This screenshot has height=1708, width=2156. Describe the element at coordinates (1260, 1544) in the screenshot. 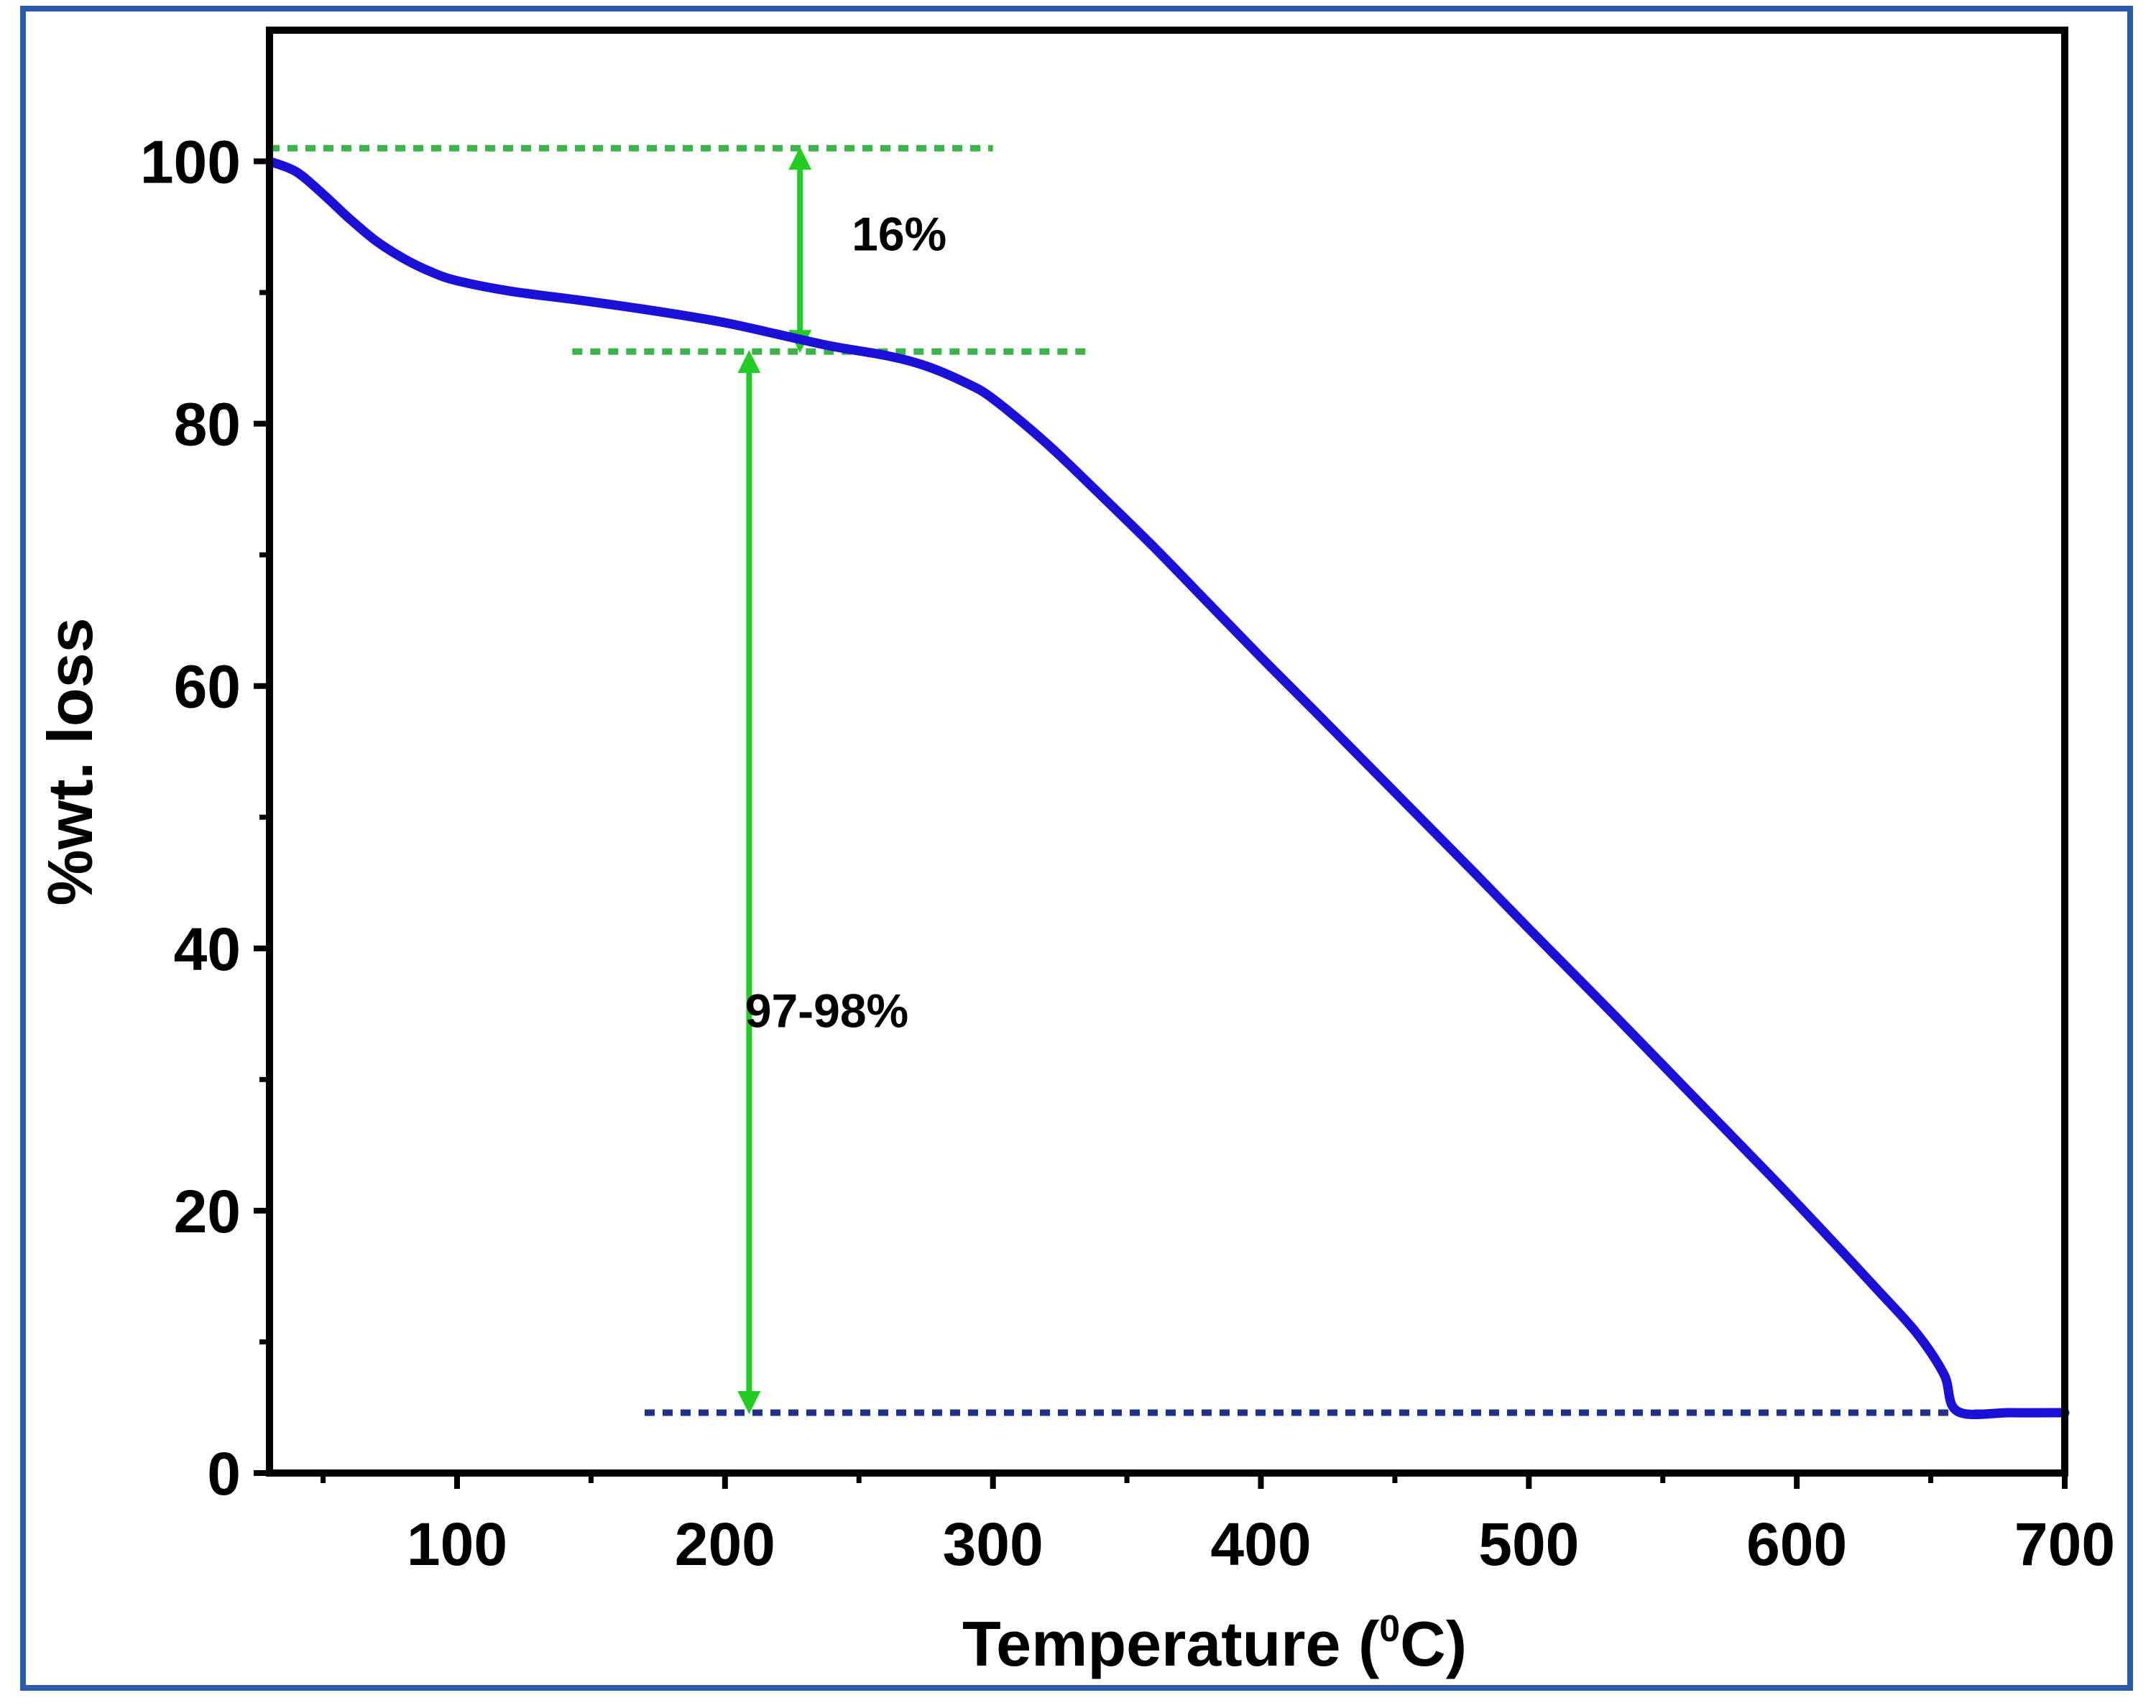

I see `x-tick-label: 400` at that location.